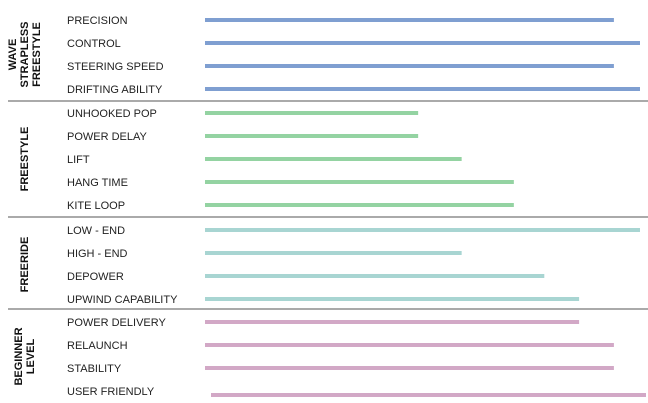  Describe the element at coordinates (95, 277) in the screenshot. I see `row-label: DEPOWER` at that location.